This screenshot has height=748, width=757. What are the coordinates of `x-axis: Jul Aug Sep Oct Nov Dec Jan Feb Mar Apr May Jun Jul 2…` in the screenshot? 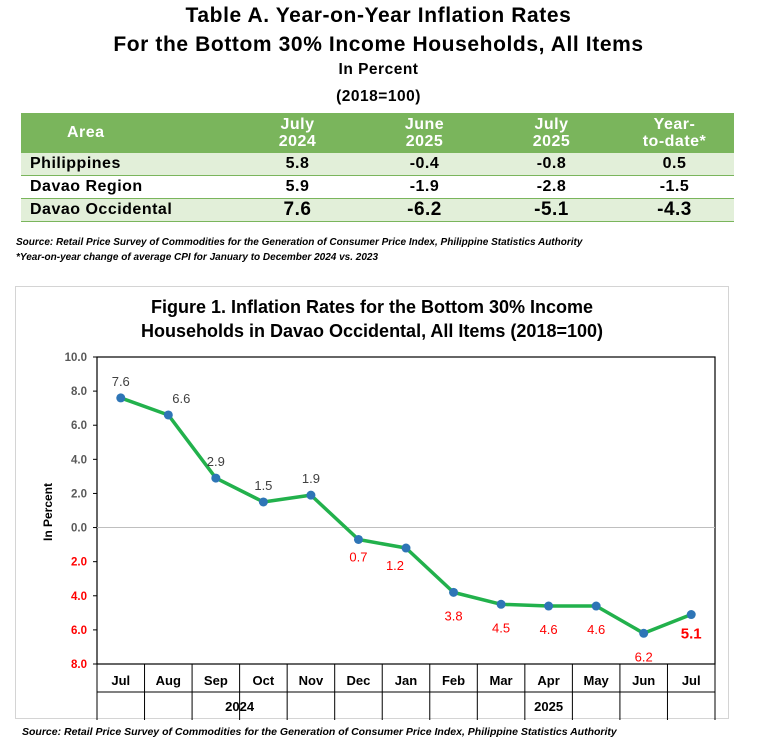 It's located at (406, 692).